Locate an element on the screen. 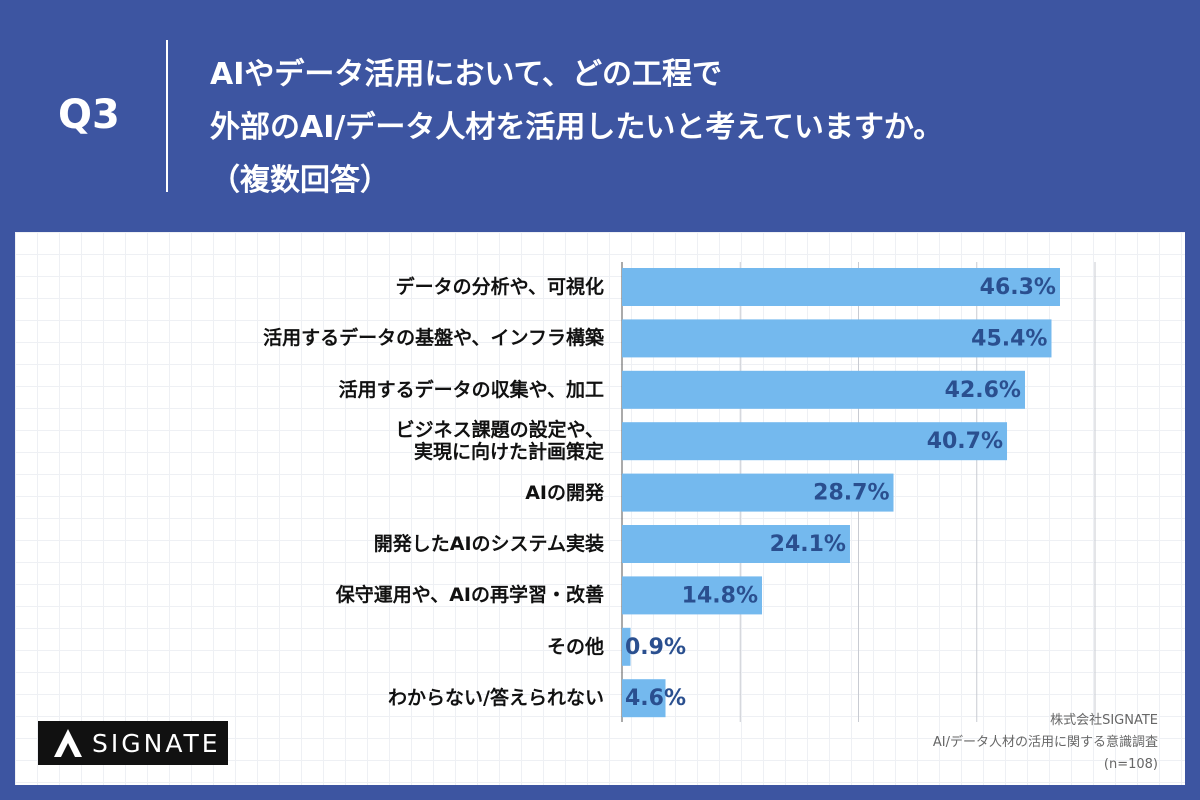  source-line: (n=108) is located at coordinates (1130, 764).